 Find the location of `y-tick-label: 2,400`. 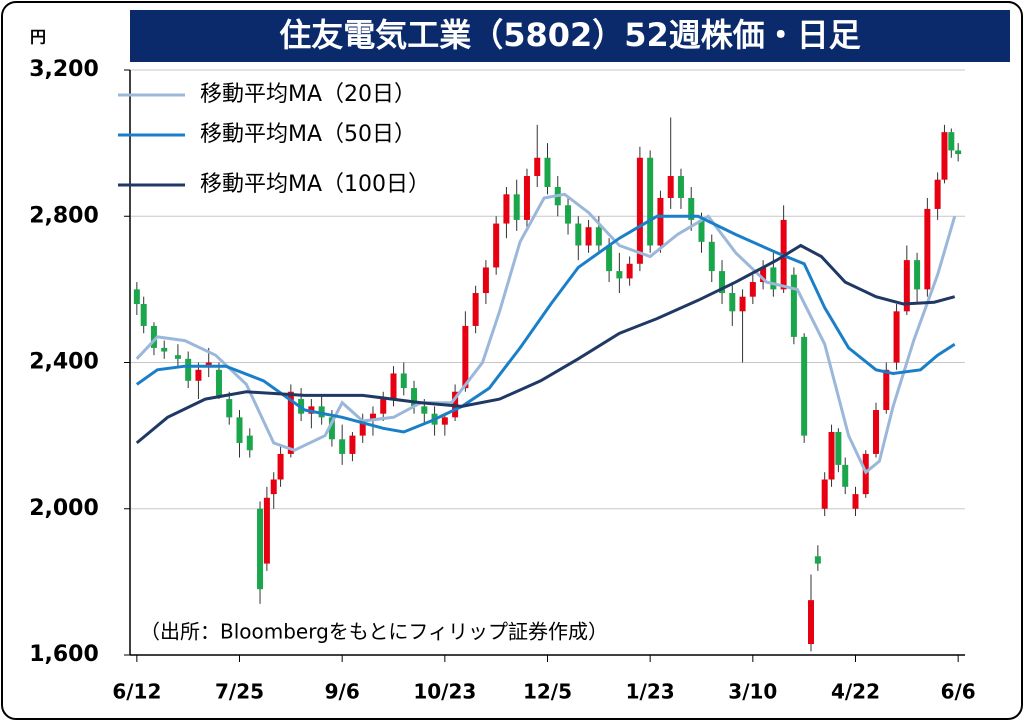

y-tick-label: 2,400 is located at coordinates (64, 362).